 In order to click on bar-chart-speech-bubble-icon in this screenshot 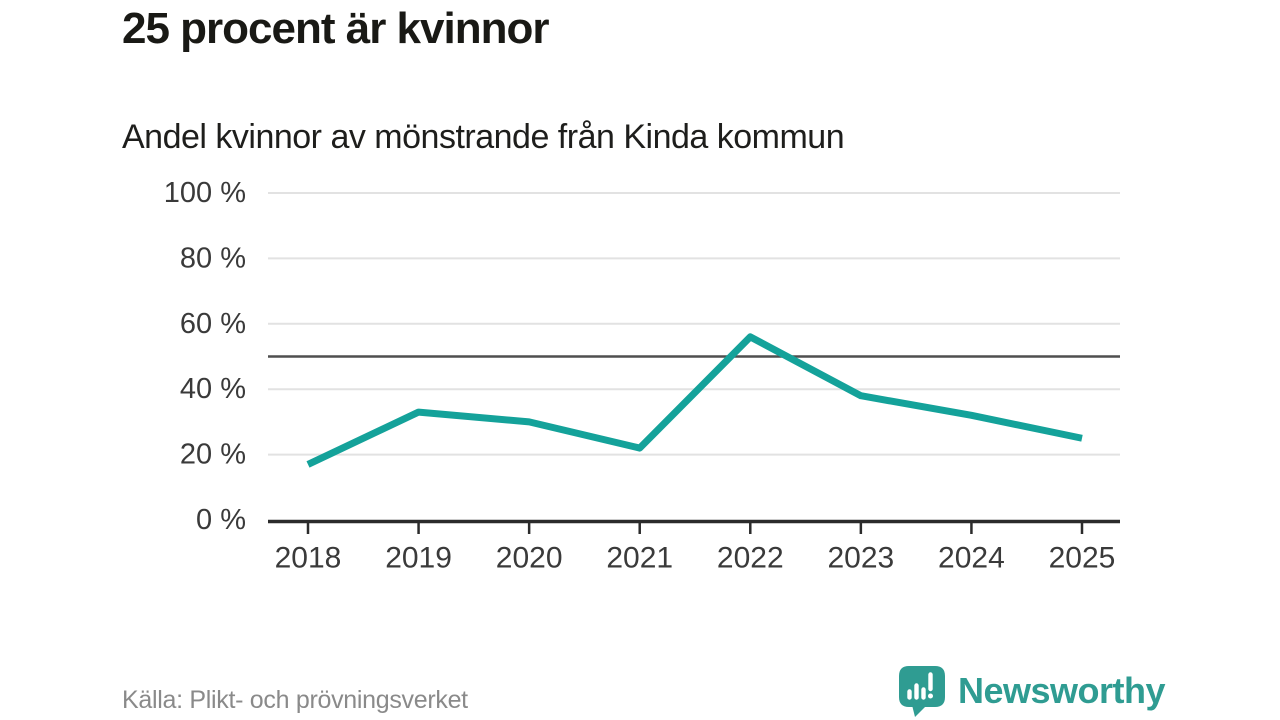, I will do `click(922, 691)`.